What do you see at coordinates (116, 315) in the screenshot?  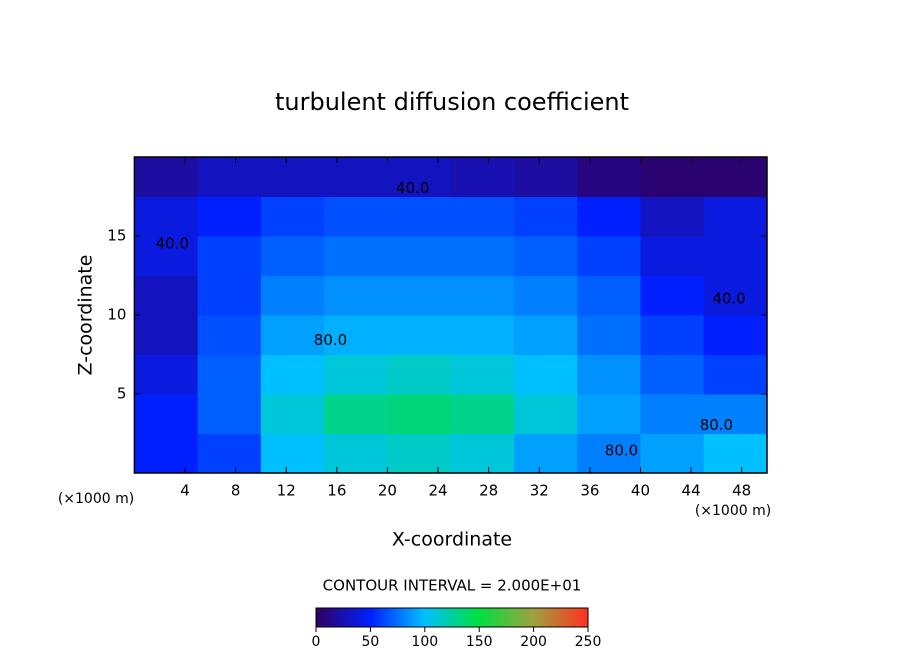 I see `y-tick-label: 10` at bounding box center [116, 315].